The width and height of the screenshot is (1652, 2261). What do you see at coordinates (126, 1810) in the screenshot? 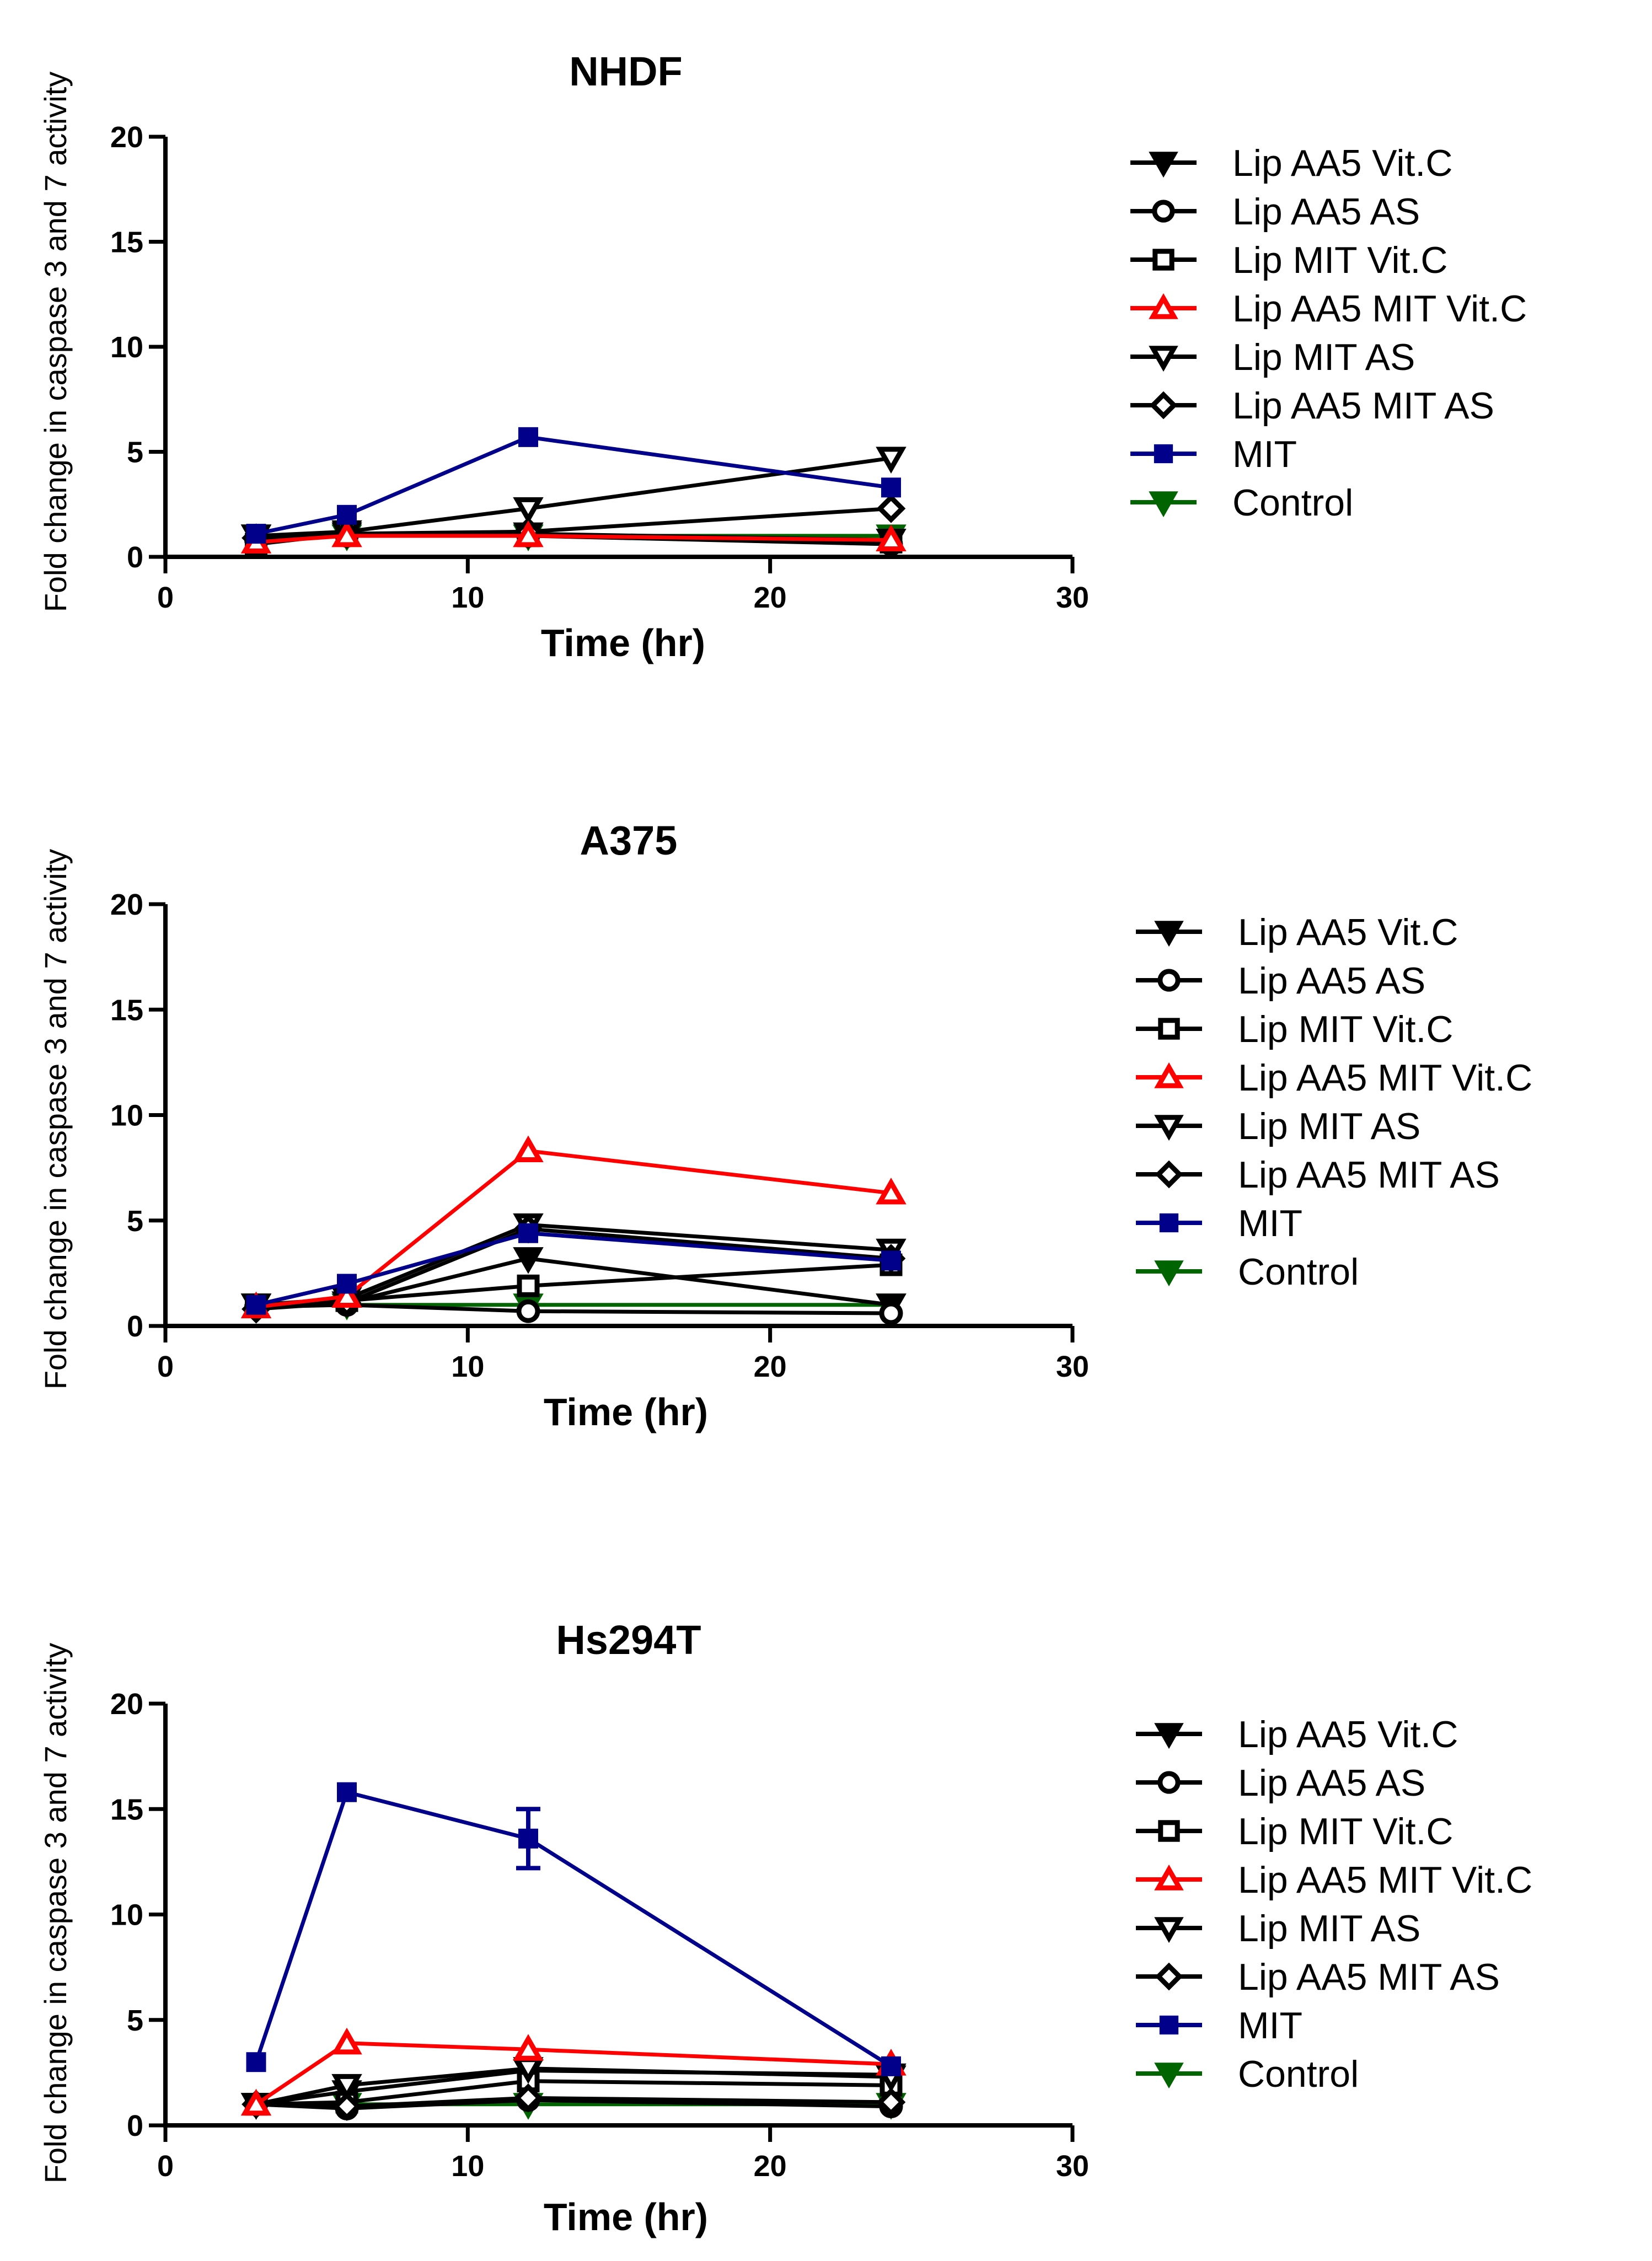
I see `y-tick-label: 15` at bounding box center [126, 1810].